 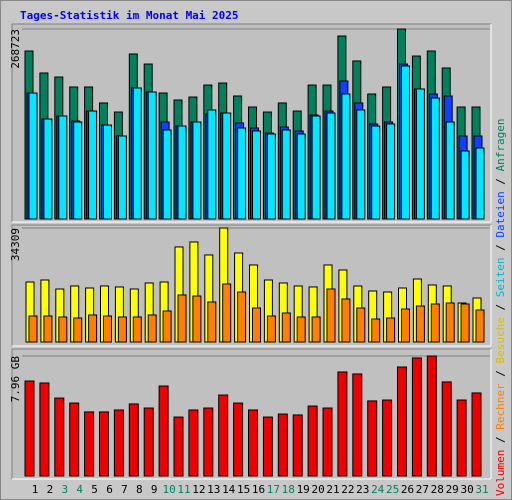 What do you see at coordinates (15, 244) in the screenshot?
I see `y-tick-label: 34309` at bounding box center [15, 244].